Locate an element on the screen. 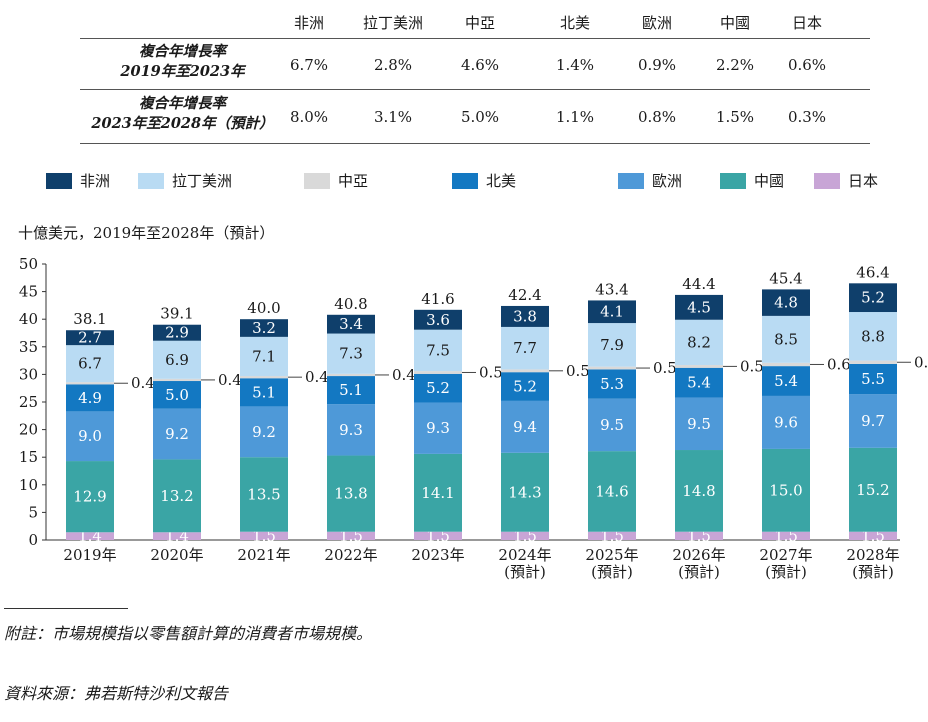 This screenshot has width=928, height=722. cagr-table-header: 非洲 拉丁美洲 中亞 北美 歐洲 中國 日本 is located at coordinates (475, 21).